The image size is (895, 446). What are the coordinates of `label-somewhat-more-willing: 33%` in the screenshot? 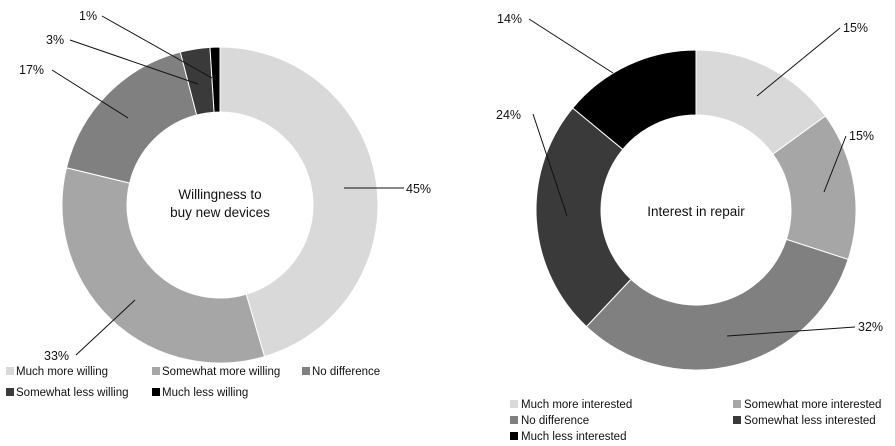 It's located at (56, 356).